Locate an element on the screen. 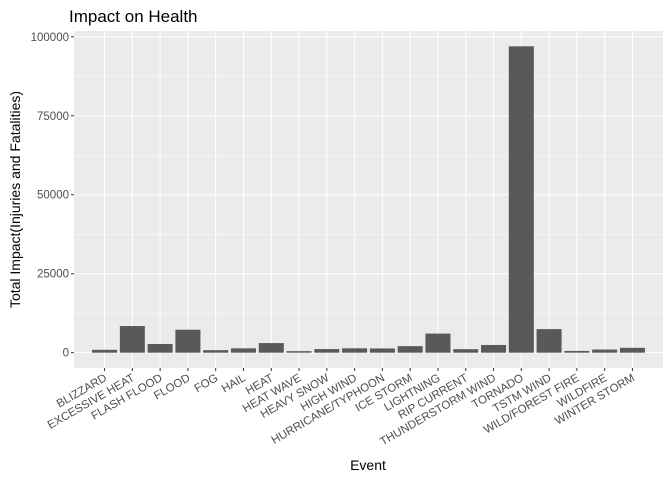  y-tick-label: 50000 is located at coordinates (53, 196).